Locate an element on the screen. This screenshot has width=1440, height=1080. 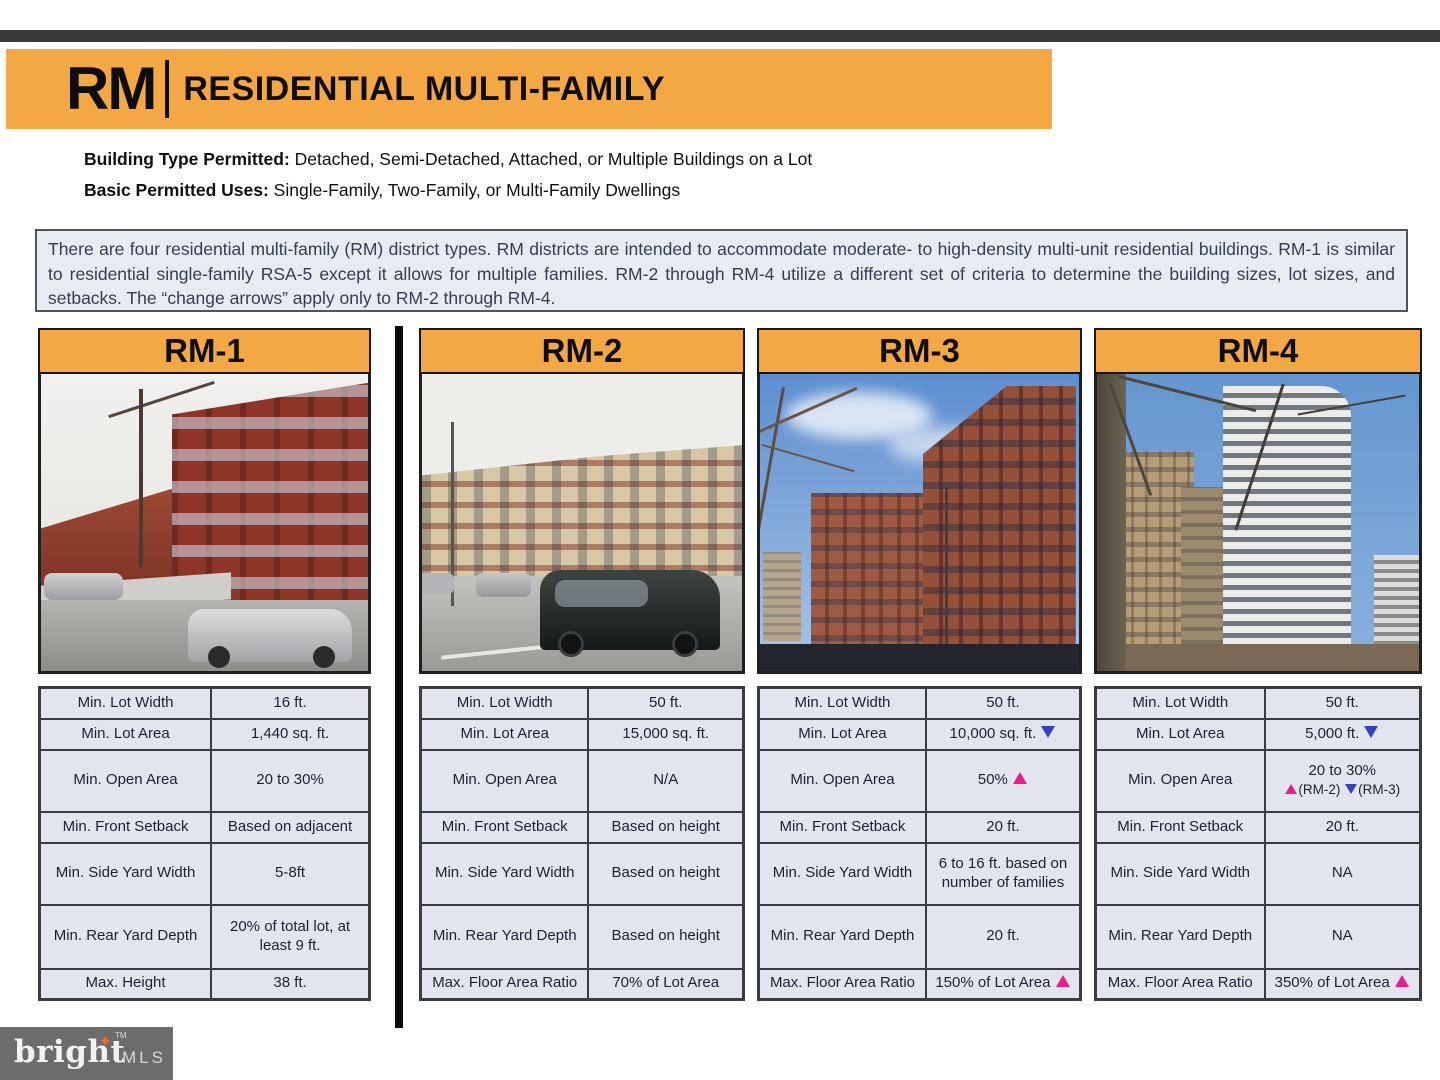
park-ground is located at coordinates (1258, 657).